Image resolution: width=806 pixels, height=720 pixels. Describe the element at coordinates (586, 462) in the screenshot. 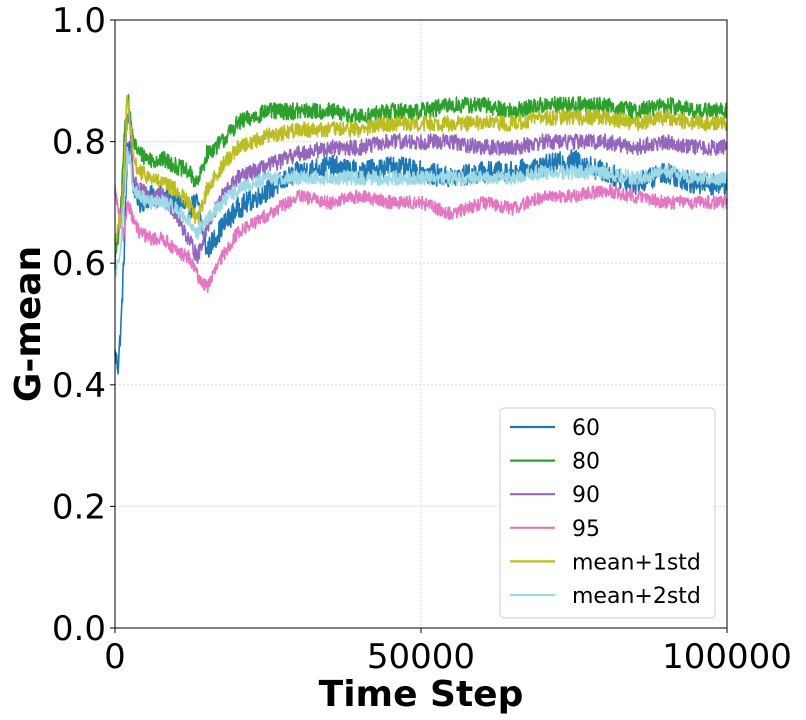

I see `legend-label: 80` at that location.